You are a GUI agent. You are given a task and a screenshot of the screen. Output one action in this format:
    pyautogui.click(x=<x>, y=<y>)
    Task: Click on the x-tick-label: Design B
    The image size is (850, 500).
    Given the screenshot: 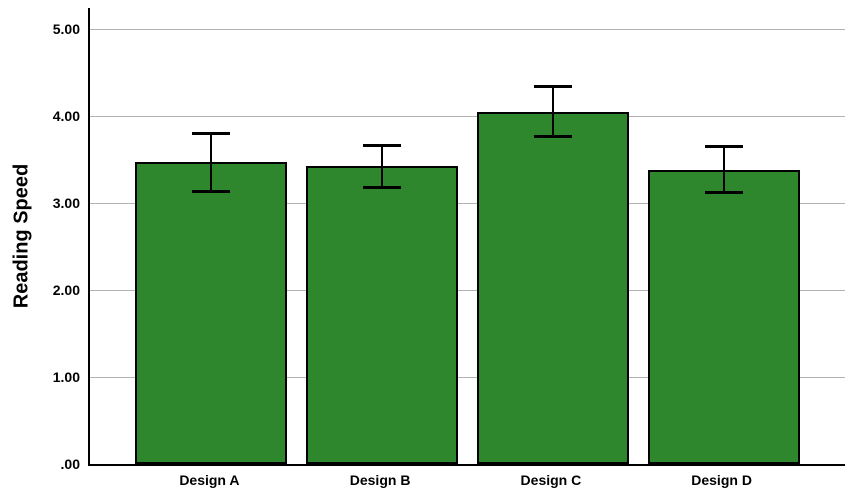 What is the action you would take?
    pyautogui.click(x=380, y=480)
    